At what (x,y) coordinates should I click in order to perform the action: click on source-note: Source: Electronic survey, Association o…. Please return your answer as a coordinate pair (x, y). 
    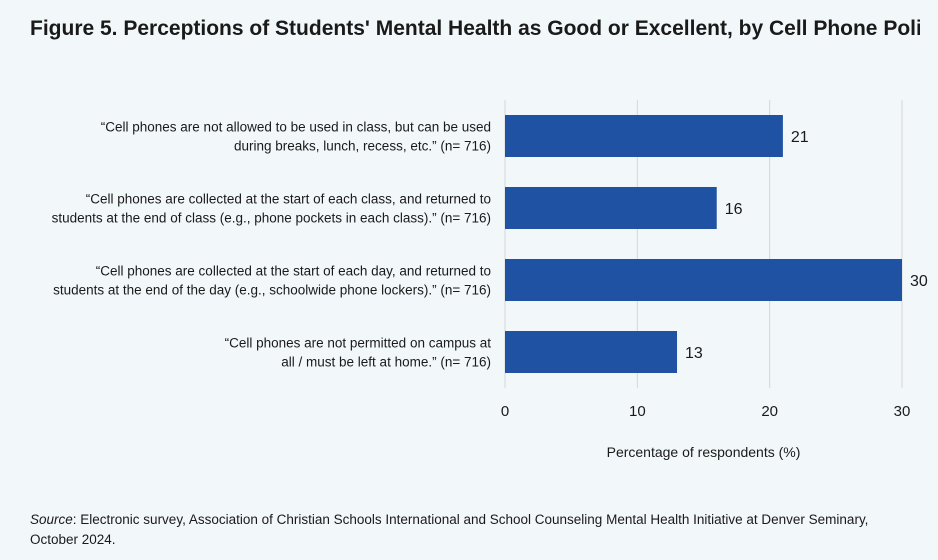
    Looking at the image, I should click on (470, 530).